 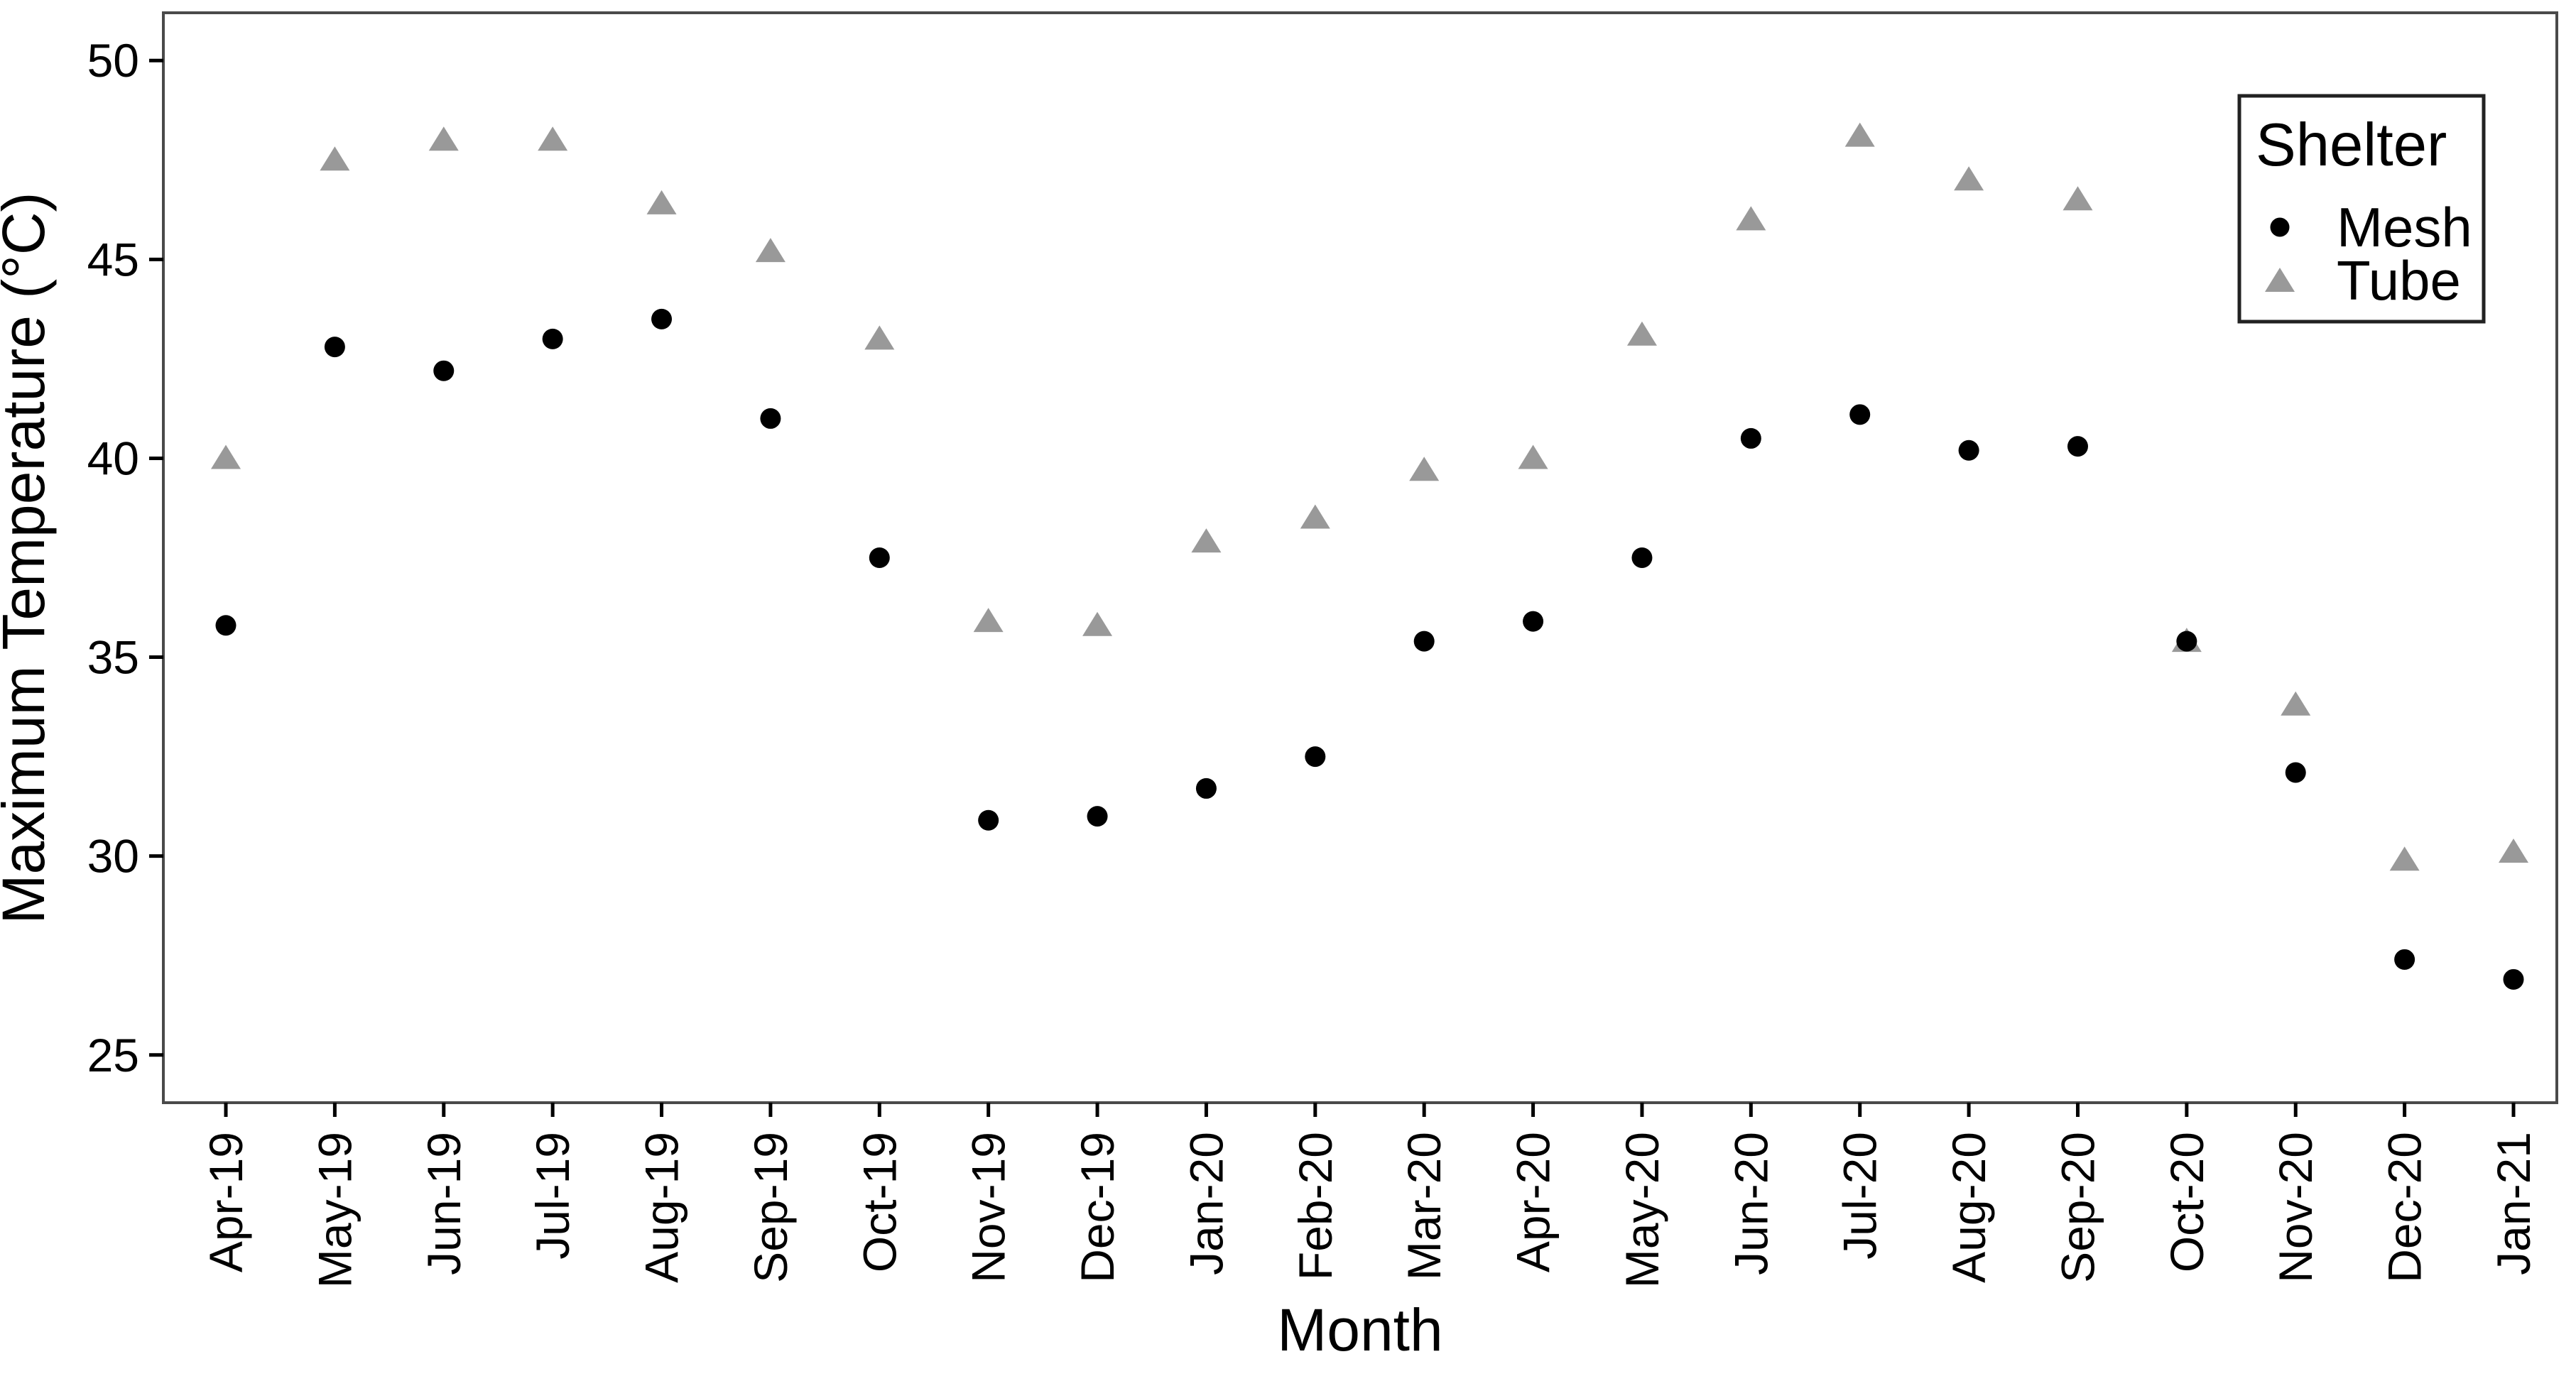 I want to click on legend-label-tube: Tube, so click(x=2399, y=280).